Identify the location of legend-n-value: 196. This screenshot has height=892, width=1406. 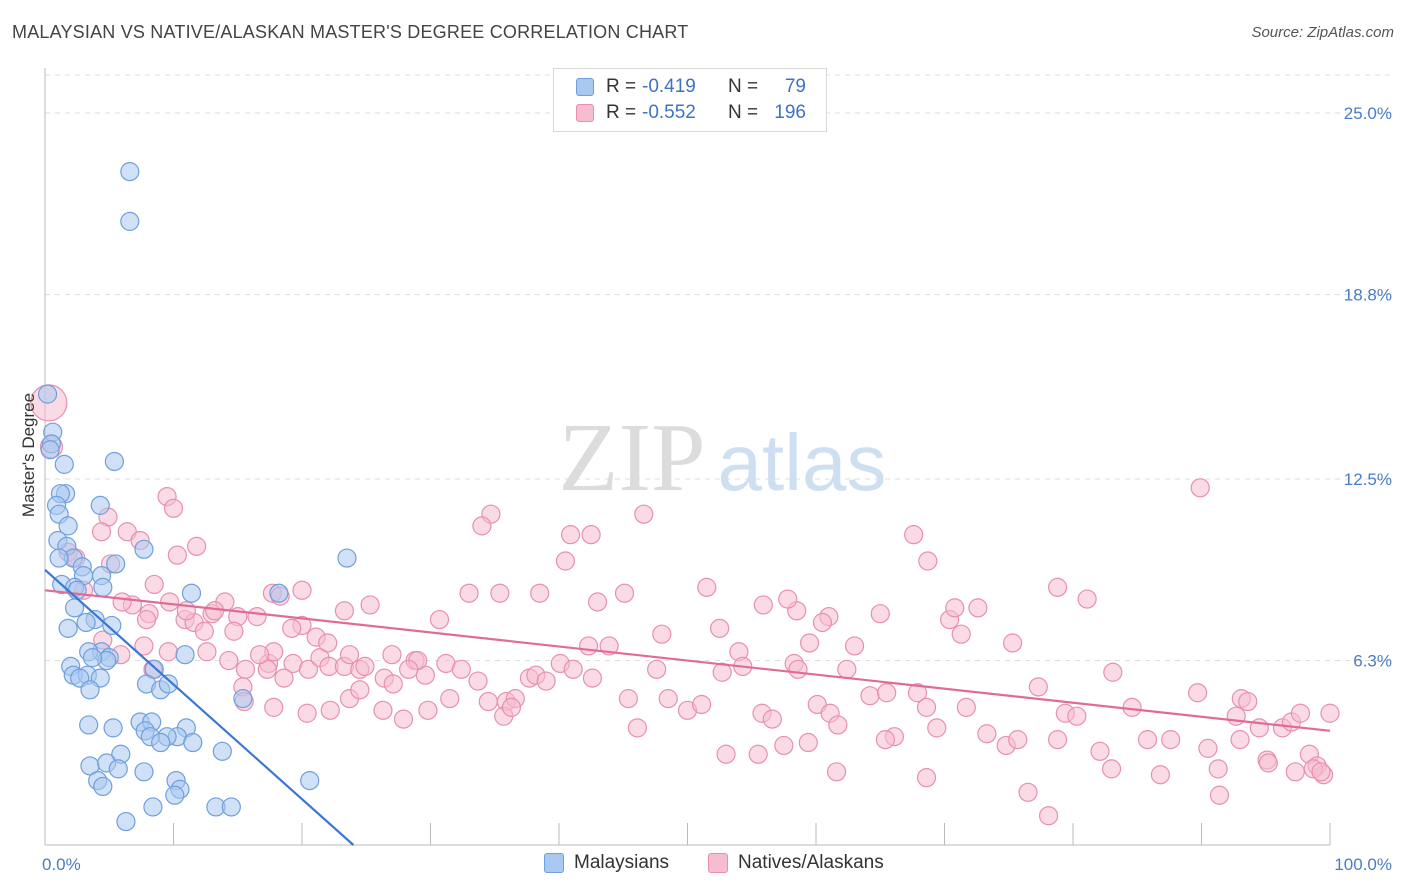
(790, 112).